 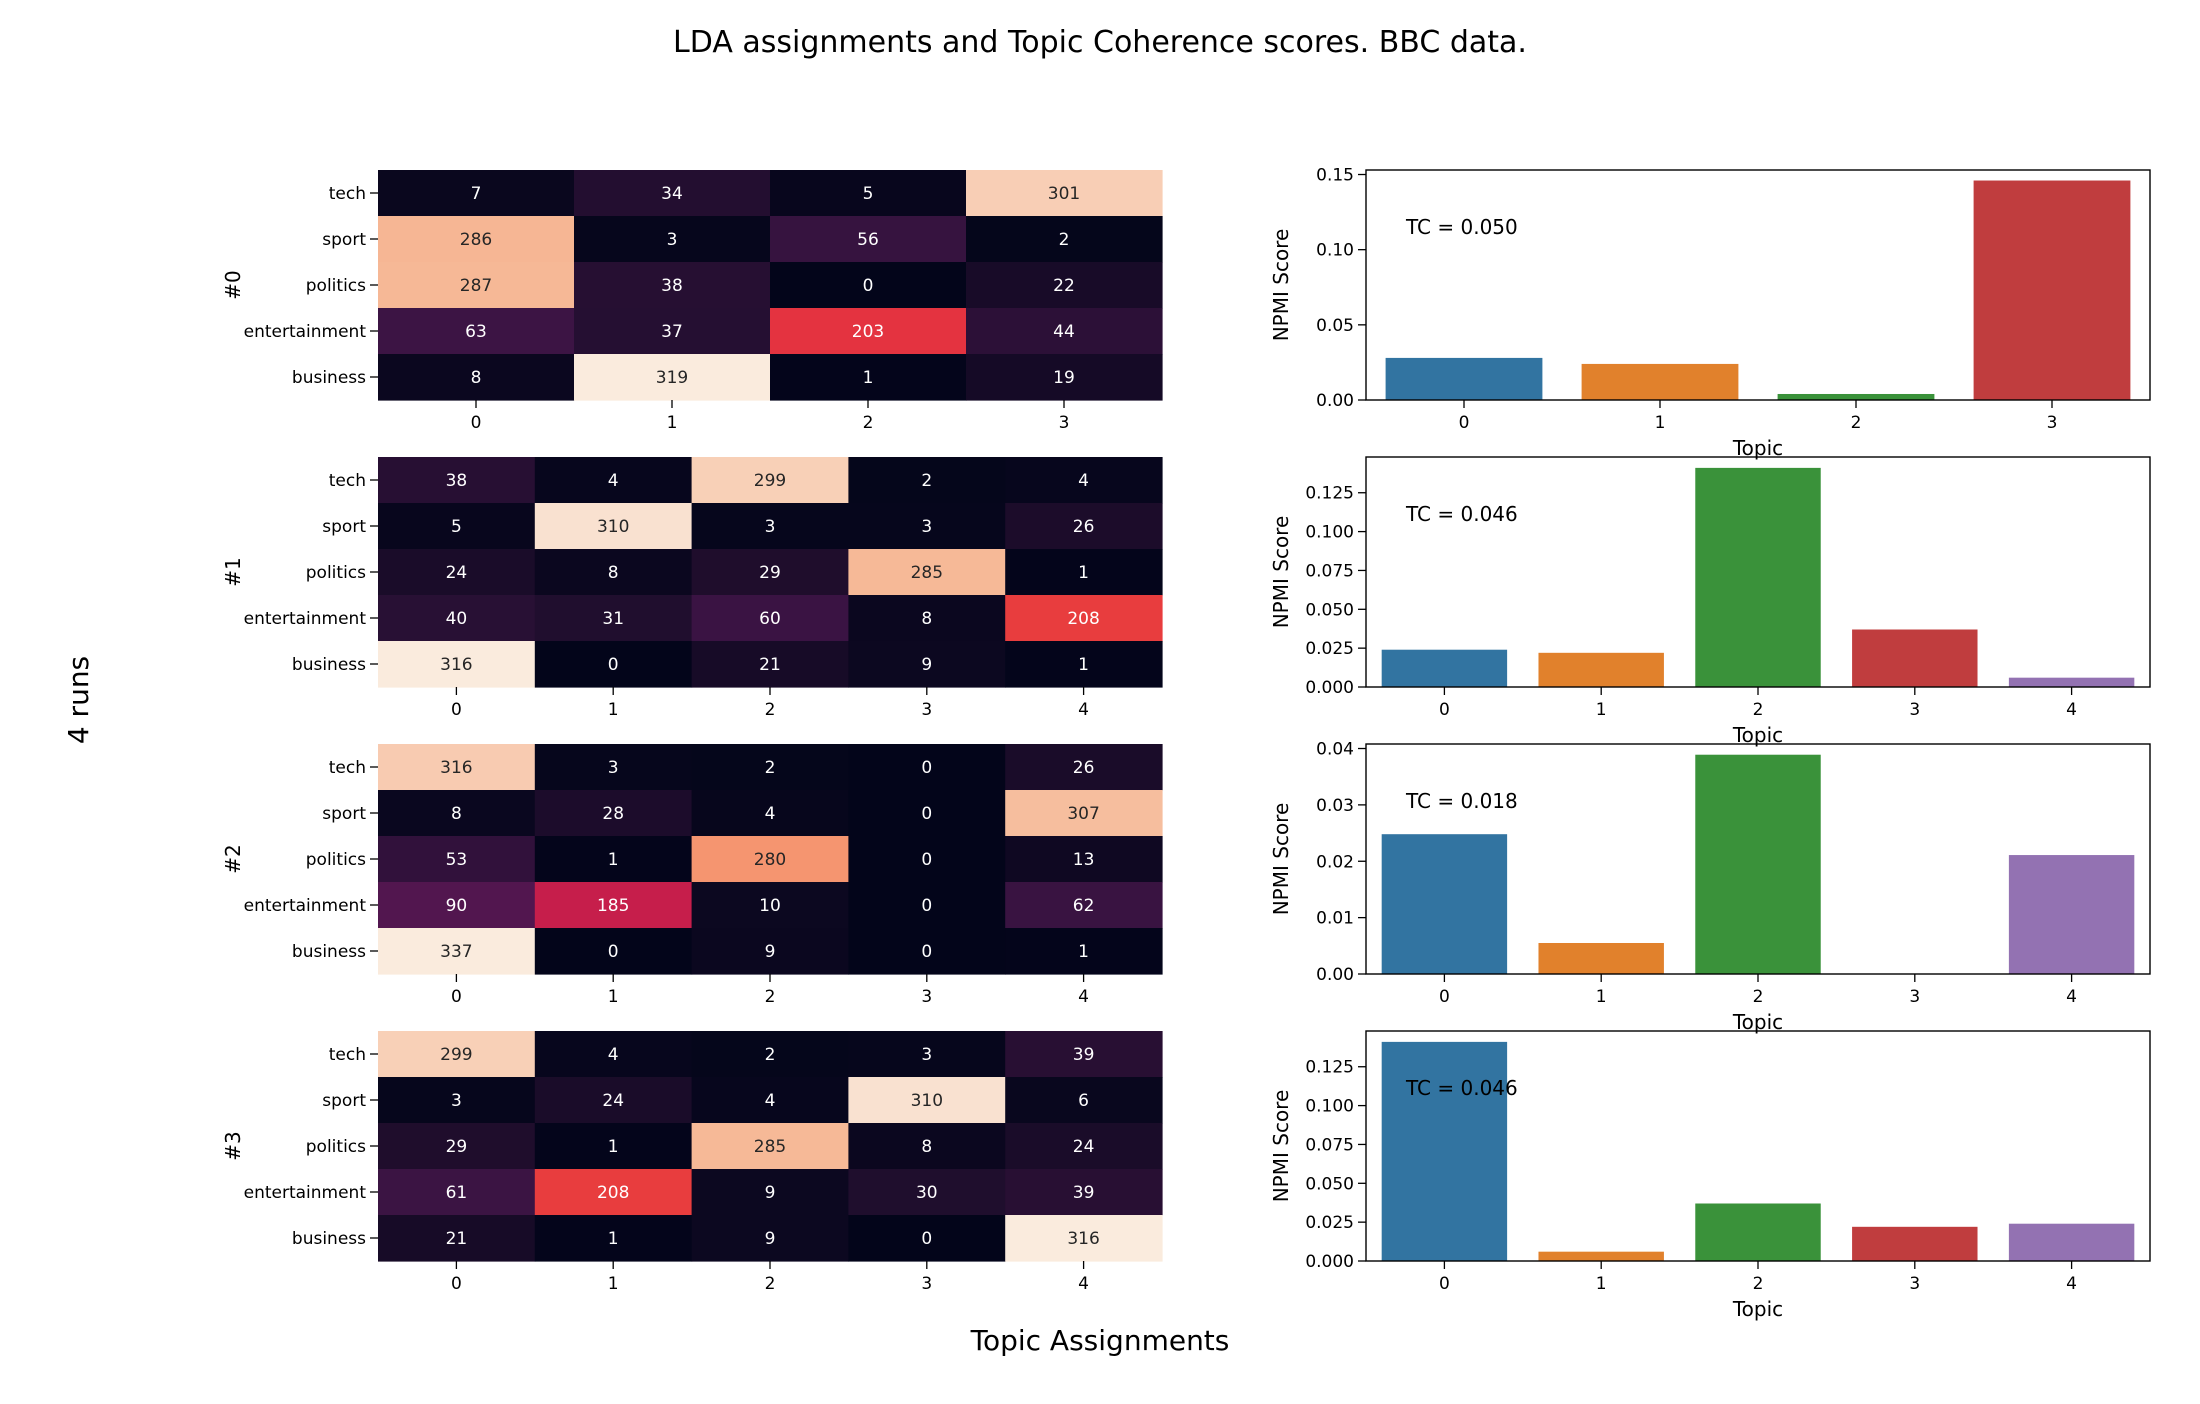 I want to click on heatmap-cell-label: 6, so click(x=1083, y=1101).